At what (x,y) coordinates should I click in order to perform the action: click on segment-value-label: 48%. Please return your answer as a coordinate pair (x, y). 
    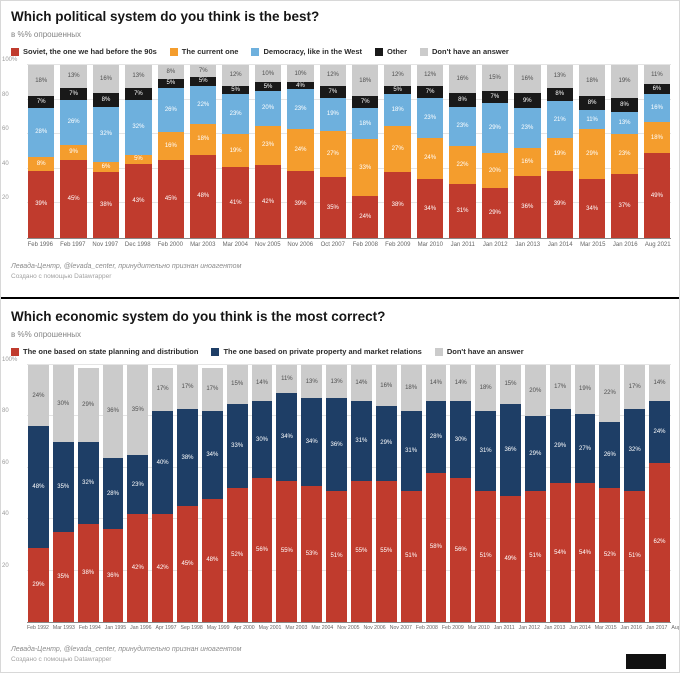
    Looking at the image, I should click on (38, 487).